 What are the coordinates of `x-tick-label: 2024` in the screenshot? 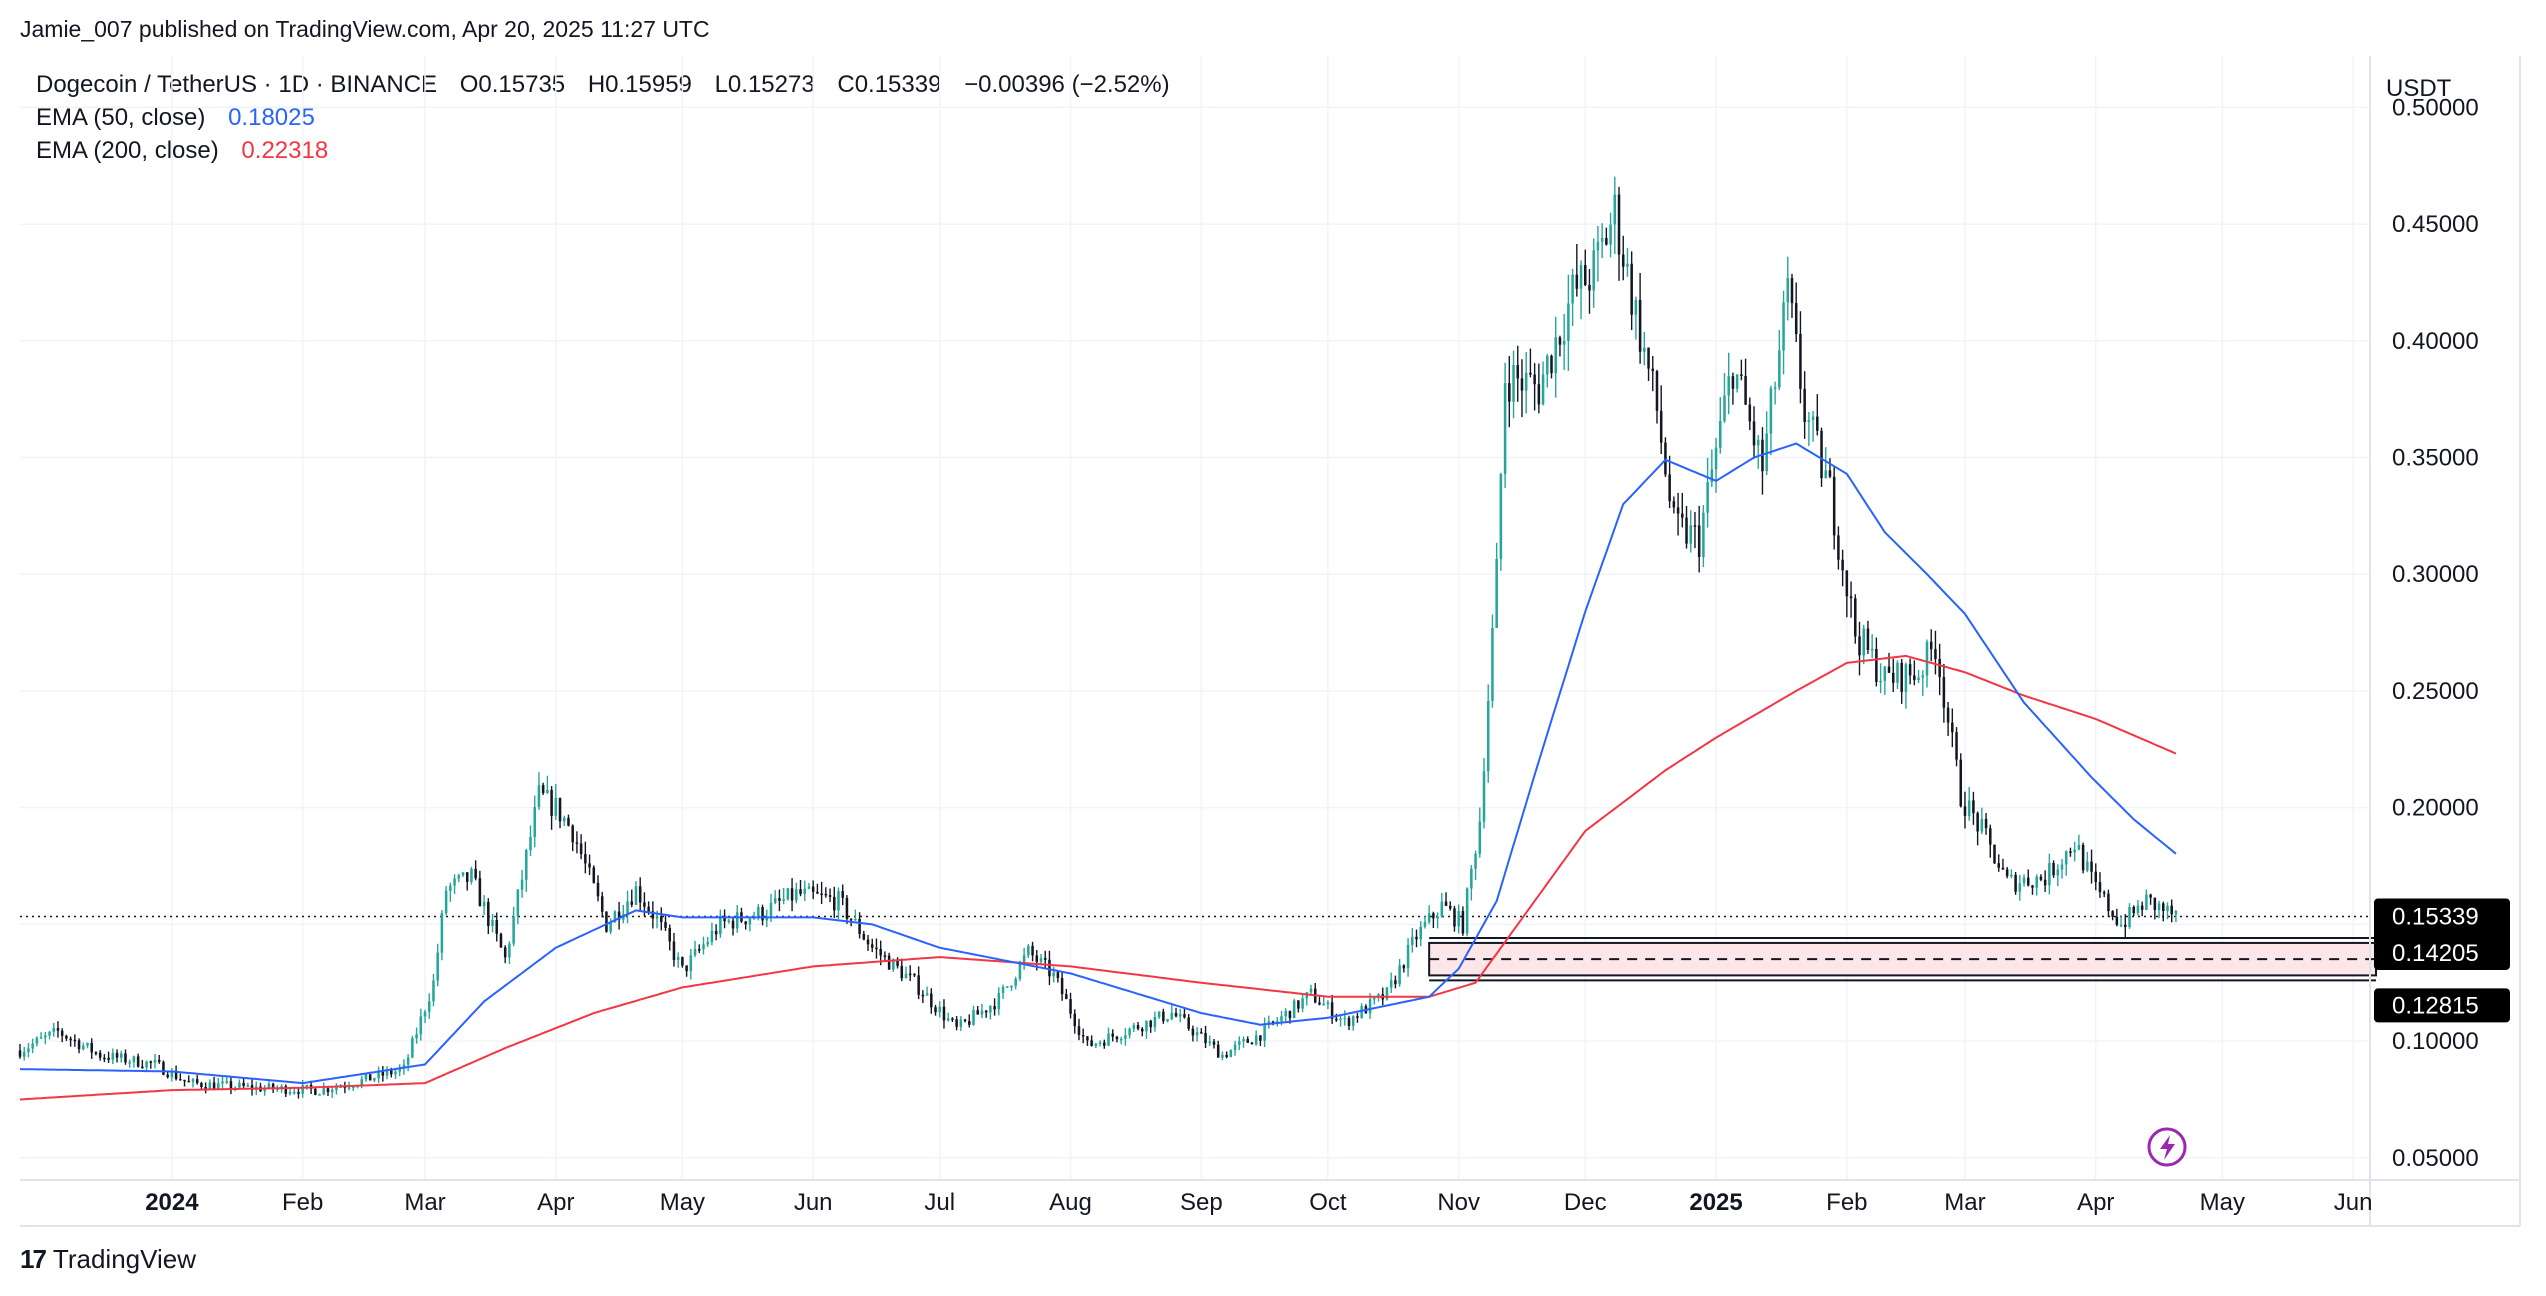 It's located at (172, 1202).